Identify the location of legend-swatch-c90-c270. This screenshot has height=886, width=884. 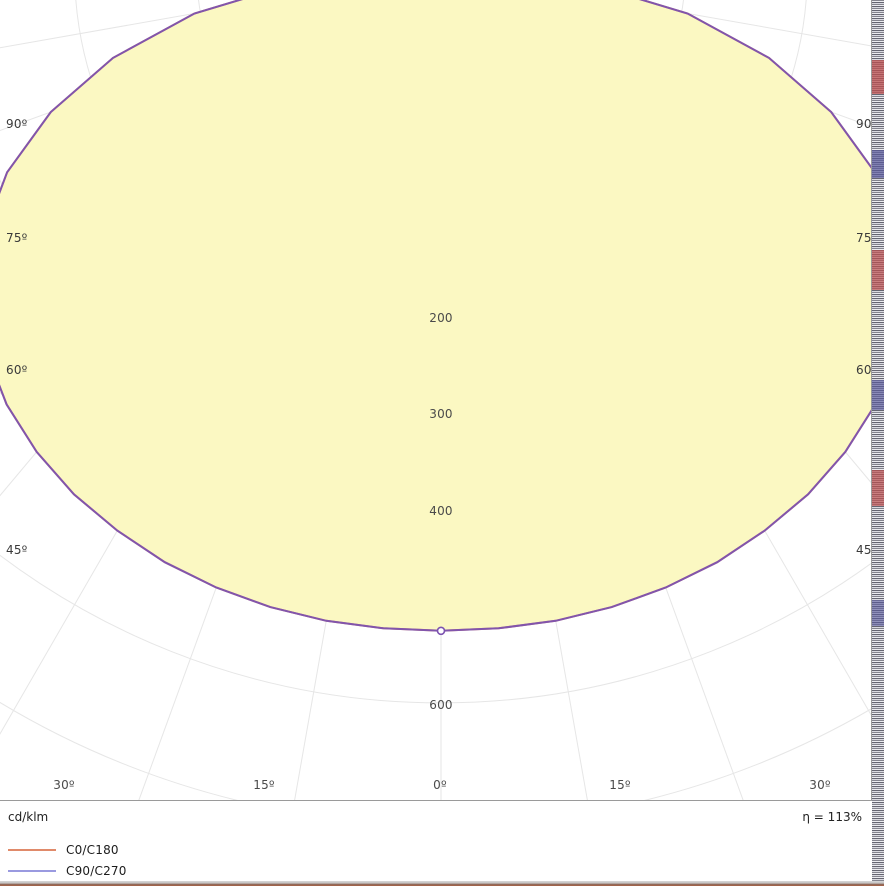
(32, 871).